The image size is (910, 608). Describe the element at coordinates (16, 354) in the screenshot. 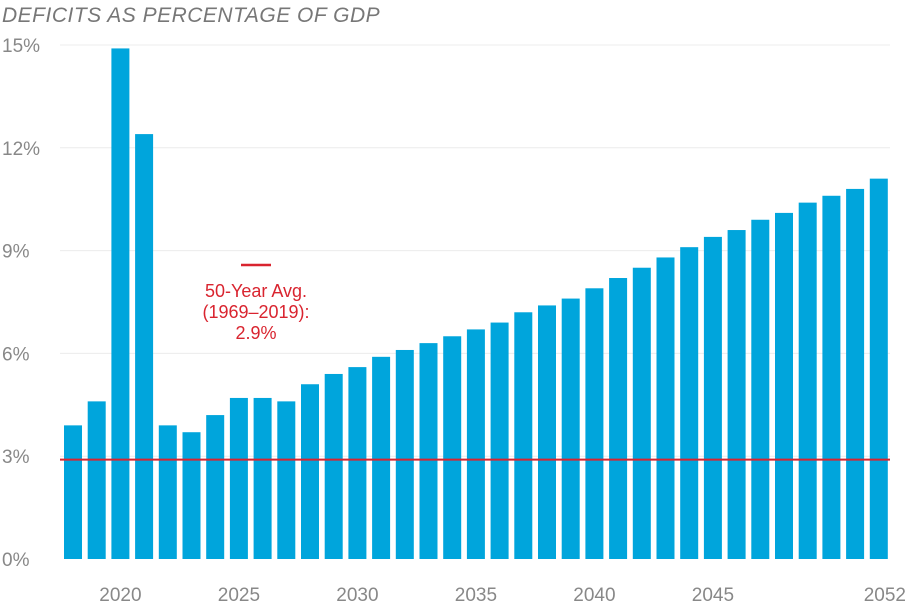

I see `y-tick-label: 6%` at that location.